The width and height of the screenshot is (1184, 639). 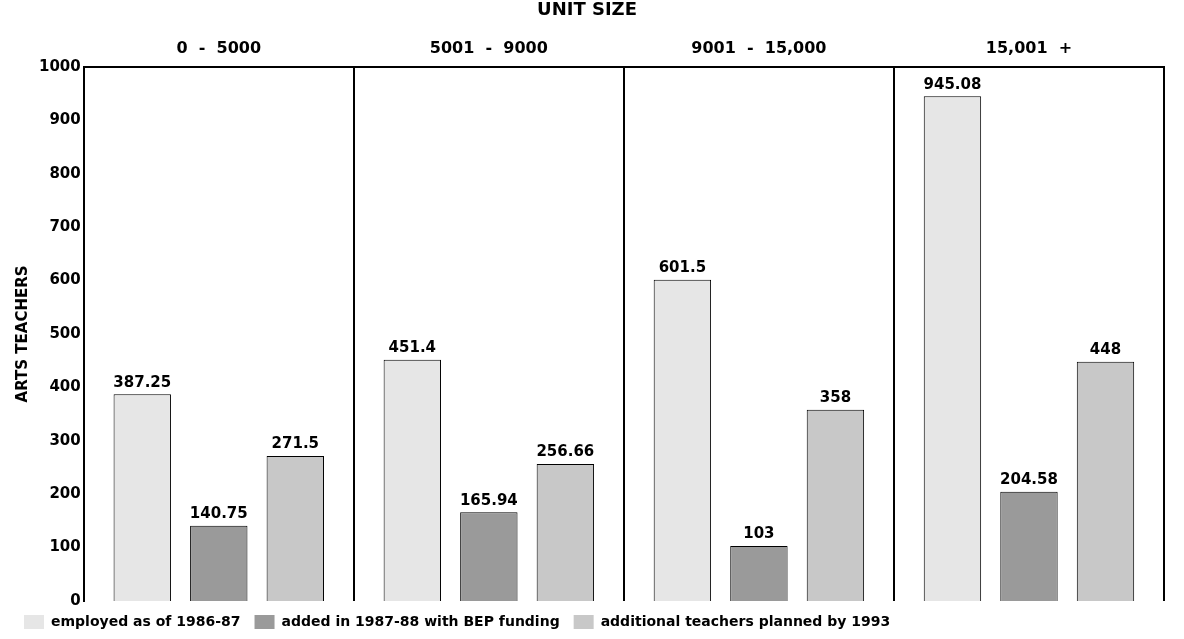 What do you see at coordinates (146, 620) in the screenshot?
I see `legend-label: employed as of 1986-87` at bounding box center [146, 620].